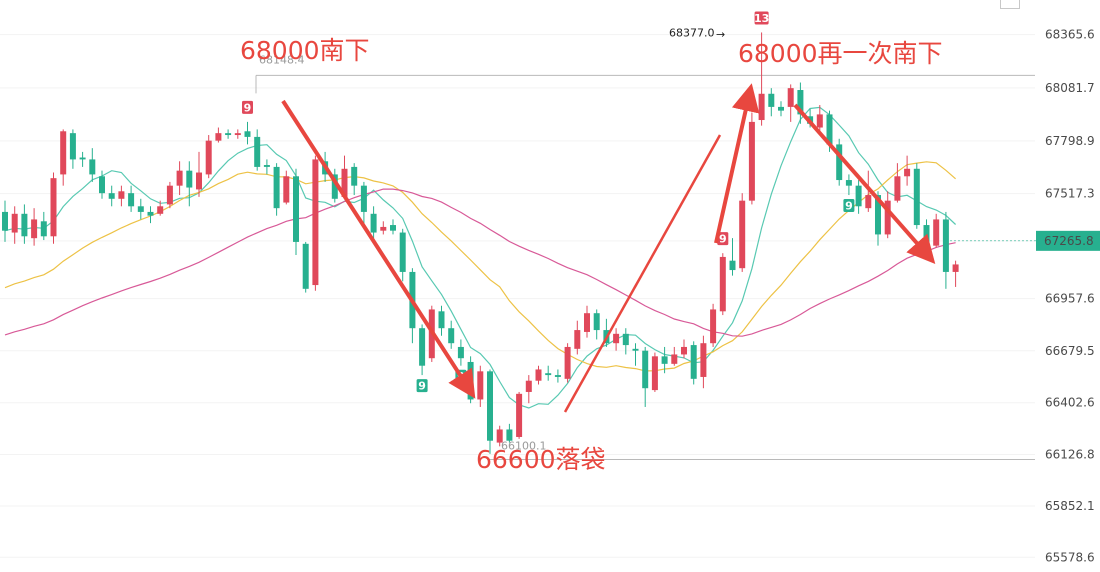 This screenshot has height=572, width=1100. I want to click on corner-toggle, so click(1010, 4).